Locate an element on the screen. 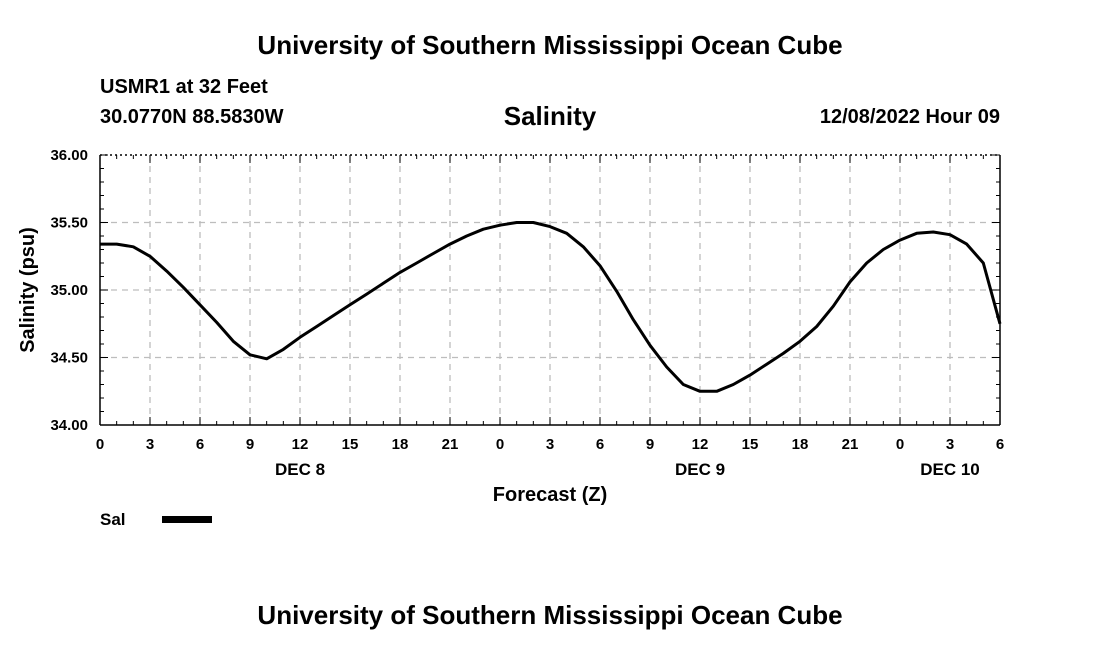 The image size is (1100, 650). chart-title: Salinity is located at coordinates (550, 116).